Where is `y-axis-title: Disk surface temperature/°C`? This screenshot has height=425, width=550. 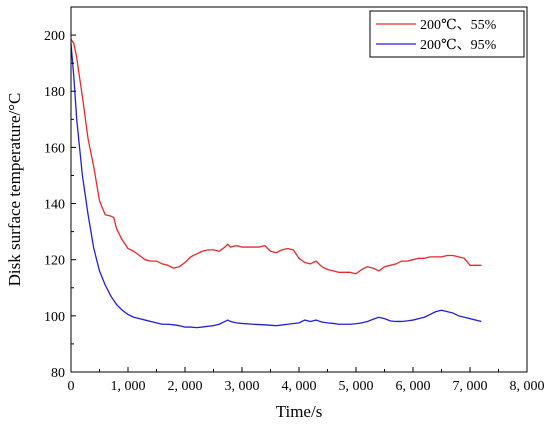 y-axis-title: Disk surface temperature/°C is located at coordinates (14, 190).